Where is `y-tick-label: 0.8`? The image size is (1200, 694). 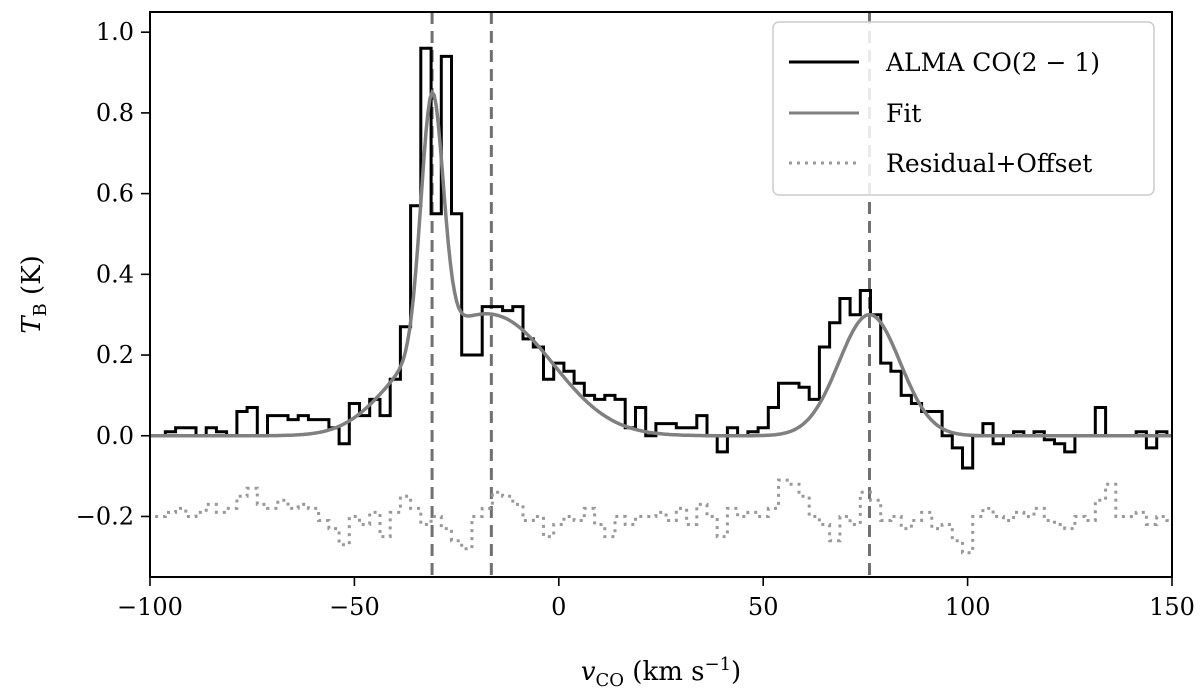 y-tick-label: 0.8 is located at coordinates (115, 113).